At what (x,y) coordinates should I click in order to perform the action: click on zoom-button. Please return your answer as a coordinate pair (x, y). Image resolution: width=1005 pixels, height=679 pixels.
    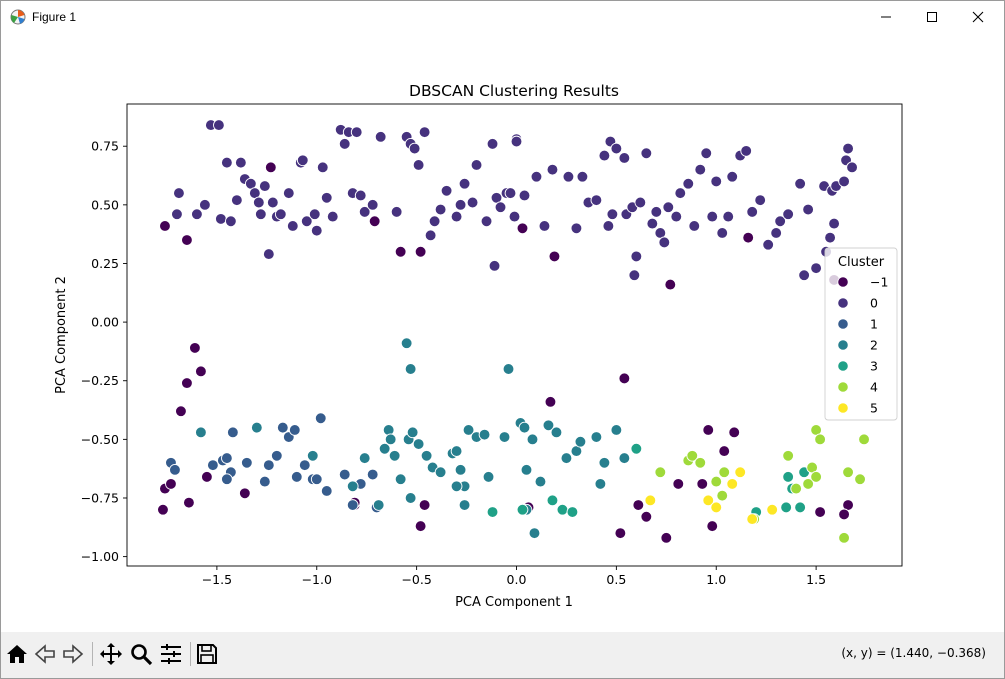
    Looking at the image, I should click on (141, 654).